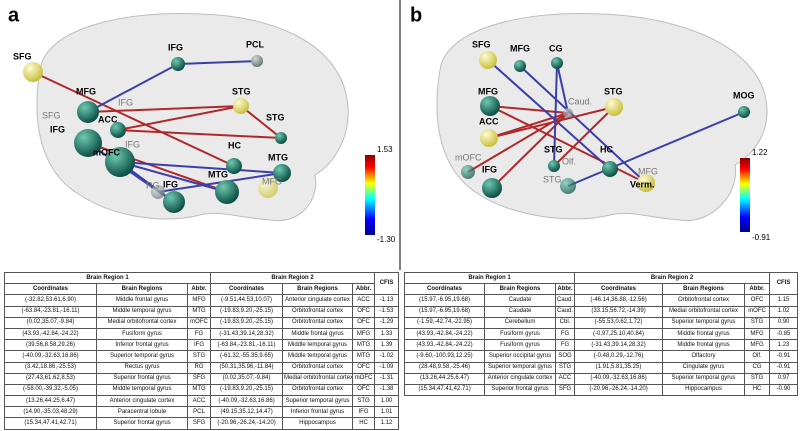 The height and width of the screenshot is (431, 800). I want to click on cell: 1.33, so click(387, 334).